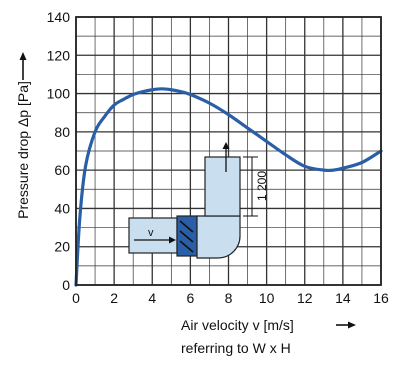  Describe the element at coordinates (114, 298) in the screenshot. I see `x-tick-label: 2` at that location.